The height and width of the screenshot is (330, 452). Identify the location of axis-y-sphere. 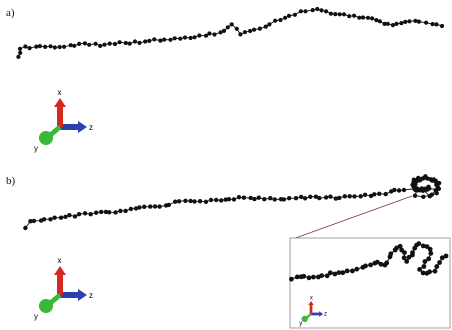
(46, 306).